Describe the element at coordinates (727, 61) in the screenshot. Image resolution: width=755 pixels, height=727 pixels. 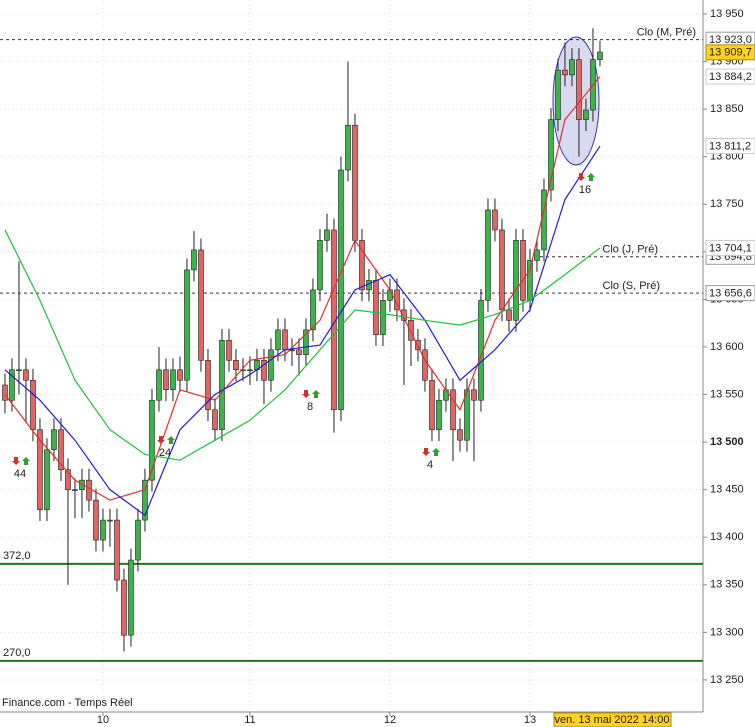
I see `y-tick-label: 13 900` at that location.